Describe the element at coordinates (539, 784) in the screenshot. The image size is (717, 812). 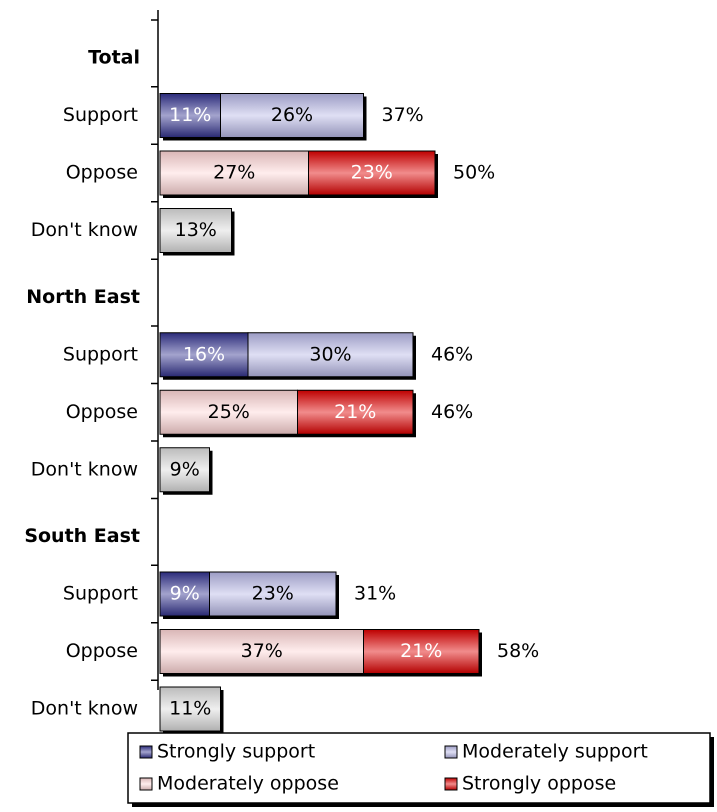
I see `legend-label: Strongly oppose` at that location.